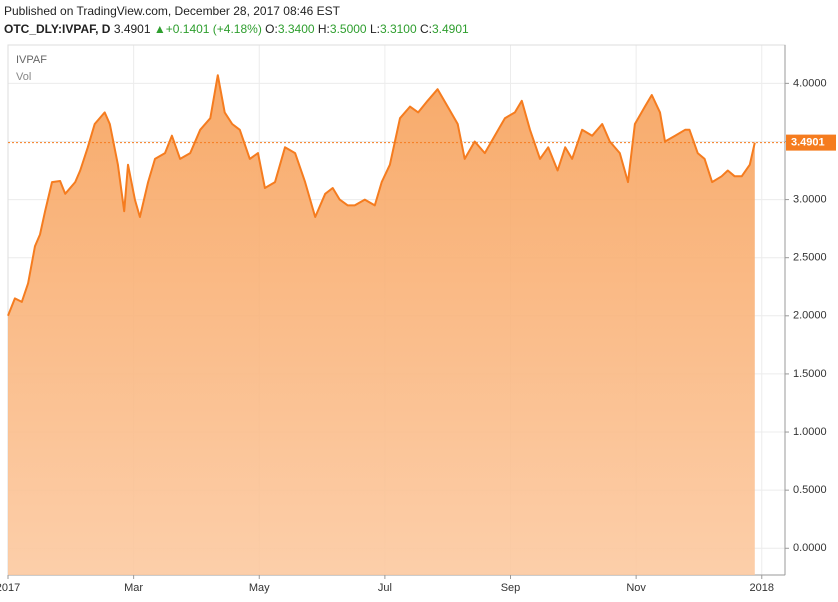 This screenshot has height=602, width=838. What do you see at coordinates (398, 29) in the screenshot?
I see `ohlc-value: 3.3100` at bounding box center [398, 29].